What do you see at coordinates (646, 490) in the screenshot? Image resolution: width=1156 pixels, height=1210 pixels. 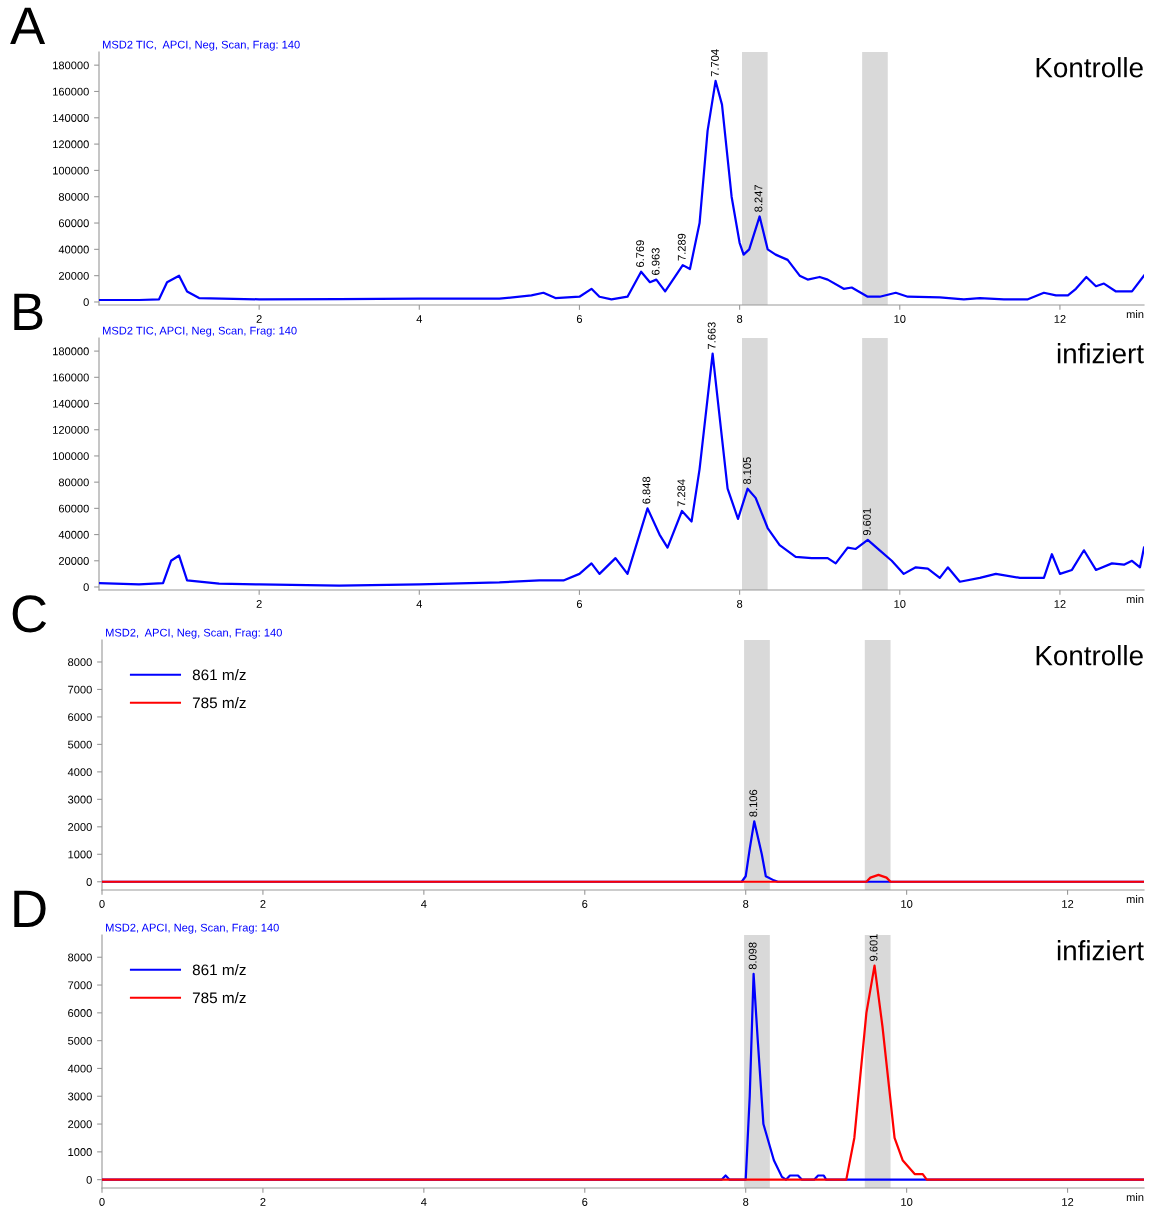 I see `annotation: 6.848` at bounding box center [646, 490].